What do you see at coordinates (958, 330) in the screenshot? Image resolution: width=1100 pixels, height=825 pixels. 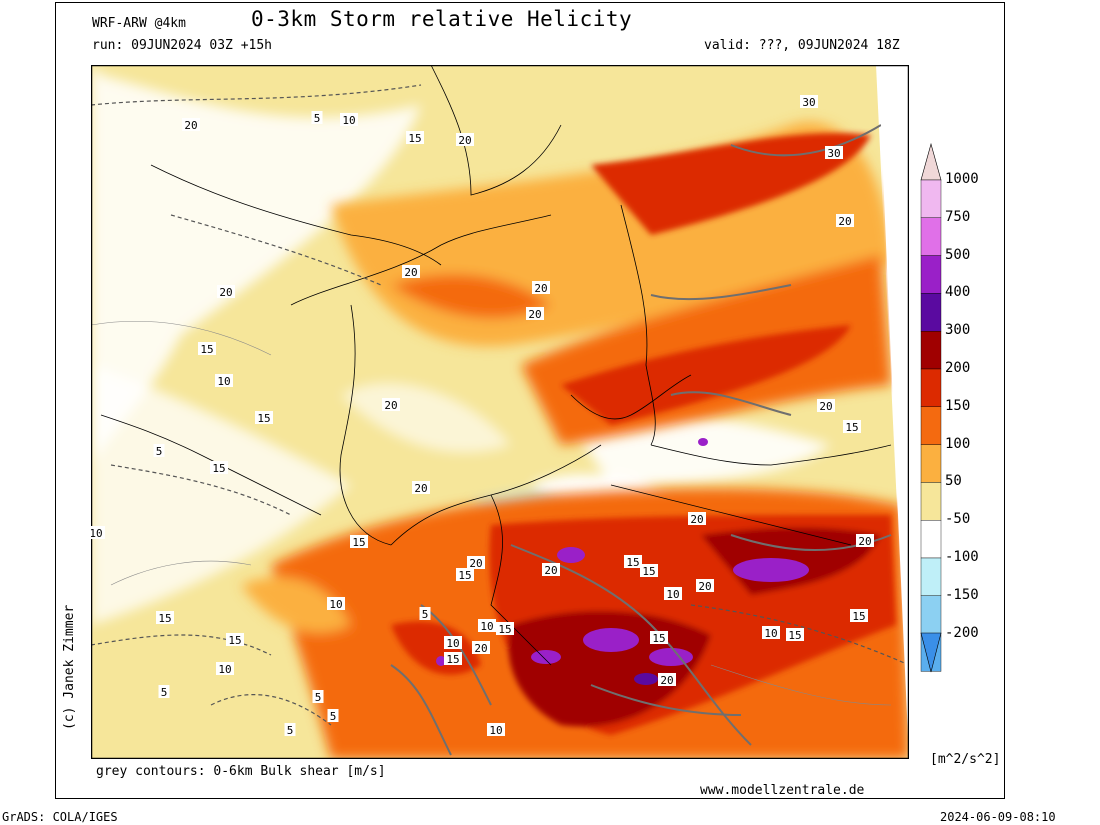 I see `colorbar-label: 300` at bounding box center [958, 330].